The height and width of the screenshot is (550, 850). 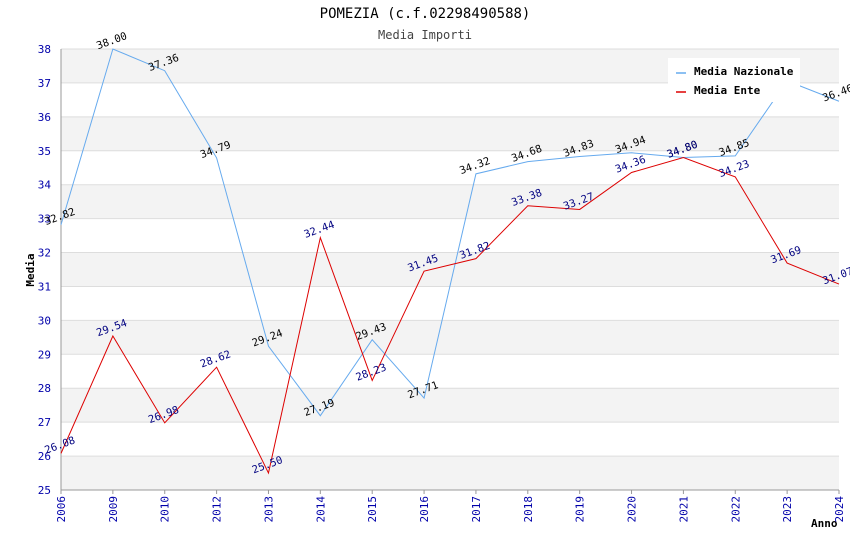 I want to click on y-tick-label: 28, so click(x=44, y=388).